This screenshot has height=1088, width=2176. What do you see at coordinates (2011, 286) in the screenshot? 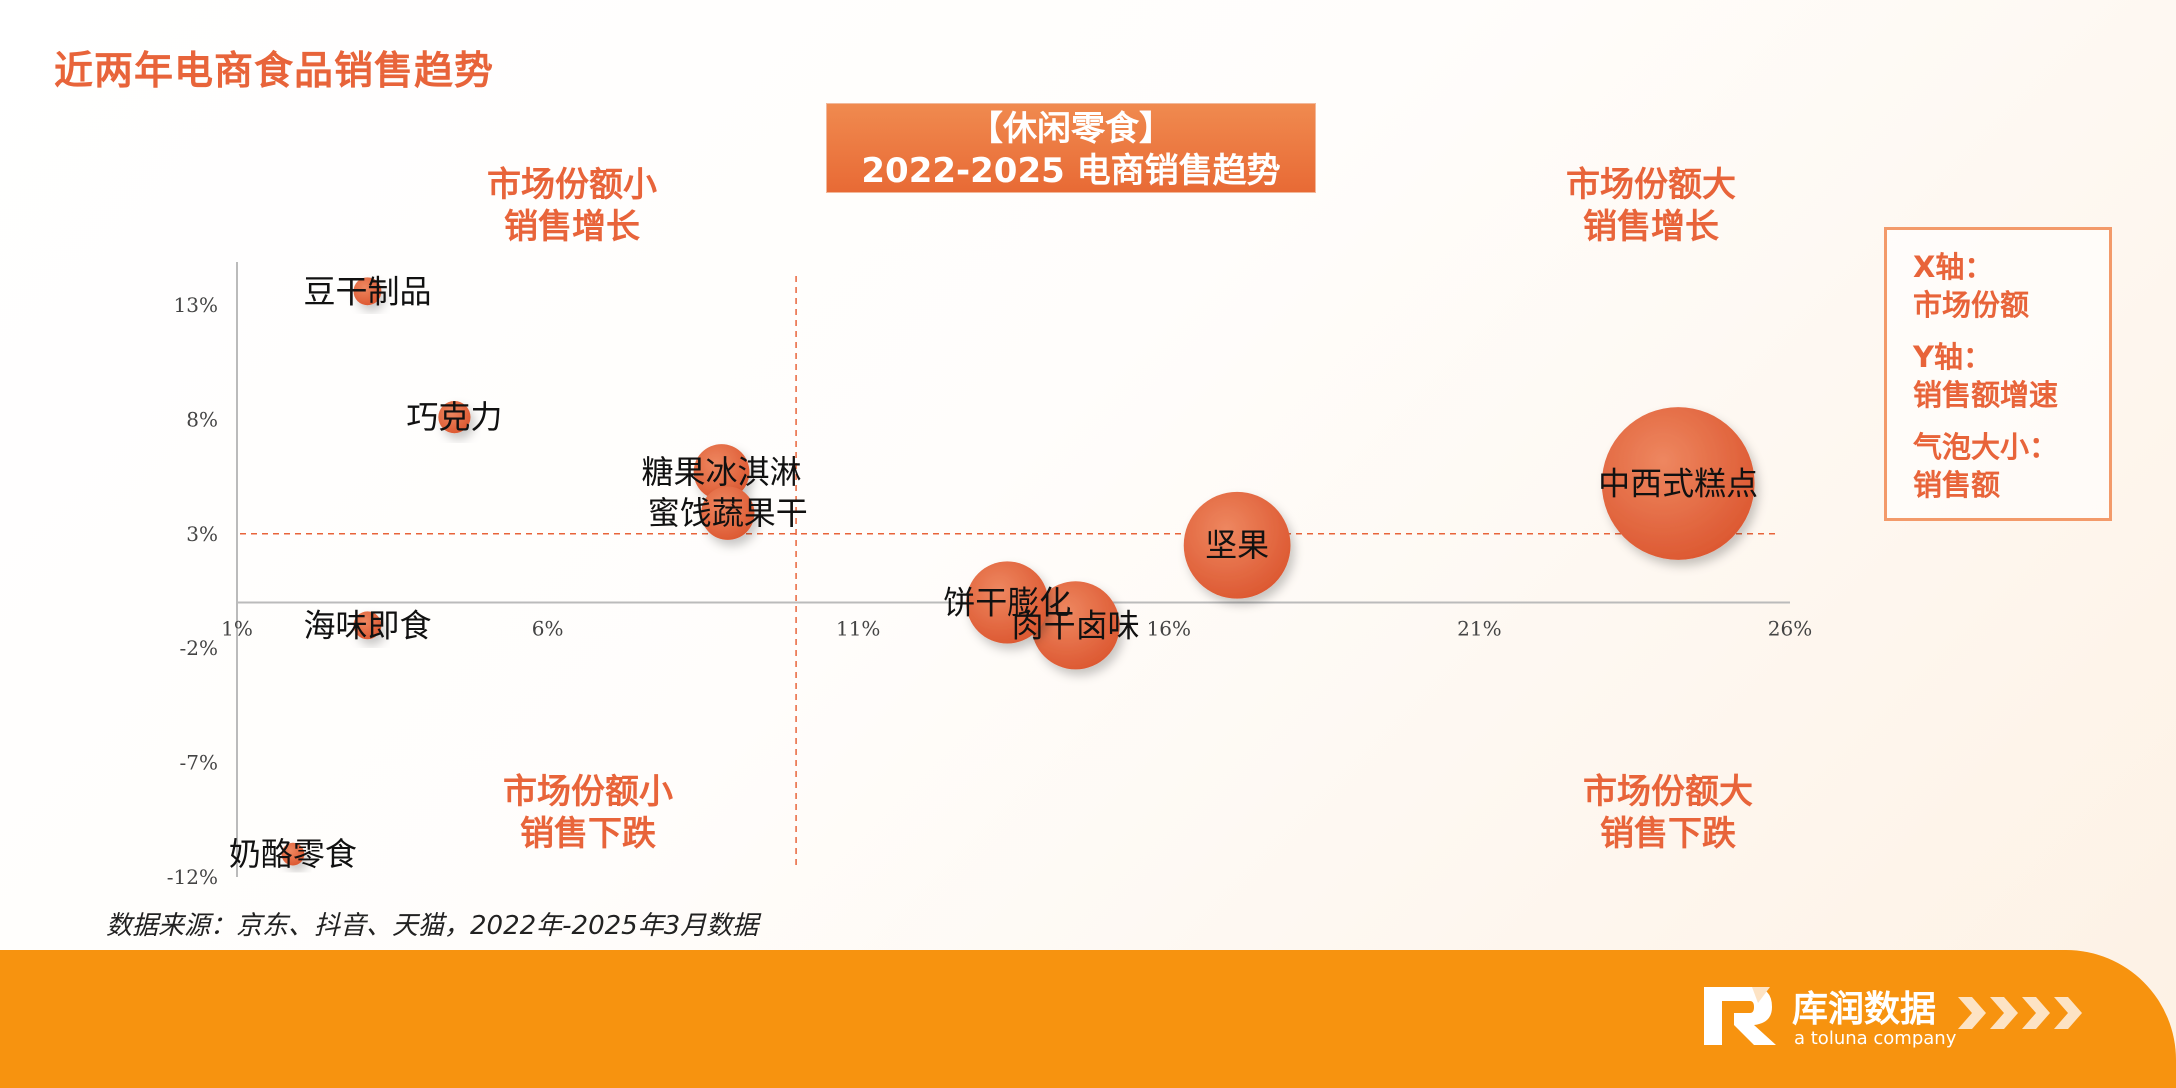
I see `legend-x: X轴： 市场份额` at bounding box center [2011, 286].